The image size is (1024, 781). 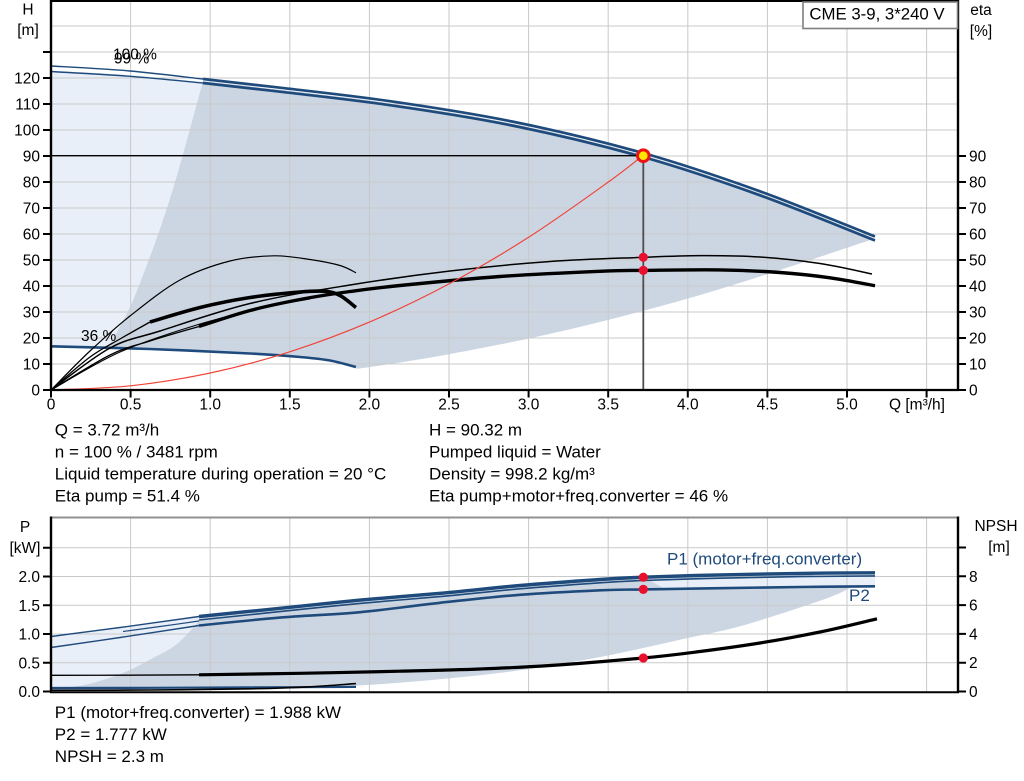 What do you see at coordinates (107, 430) in the screenshot?
I see `svg-text: Q = 3.72 m³/h` at bounding box center [107, 430].